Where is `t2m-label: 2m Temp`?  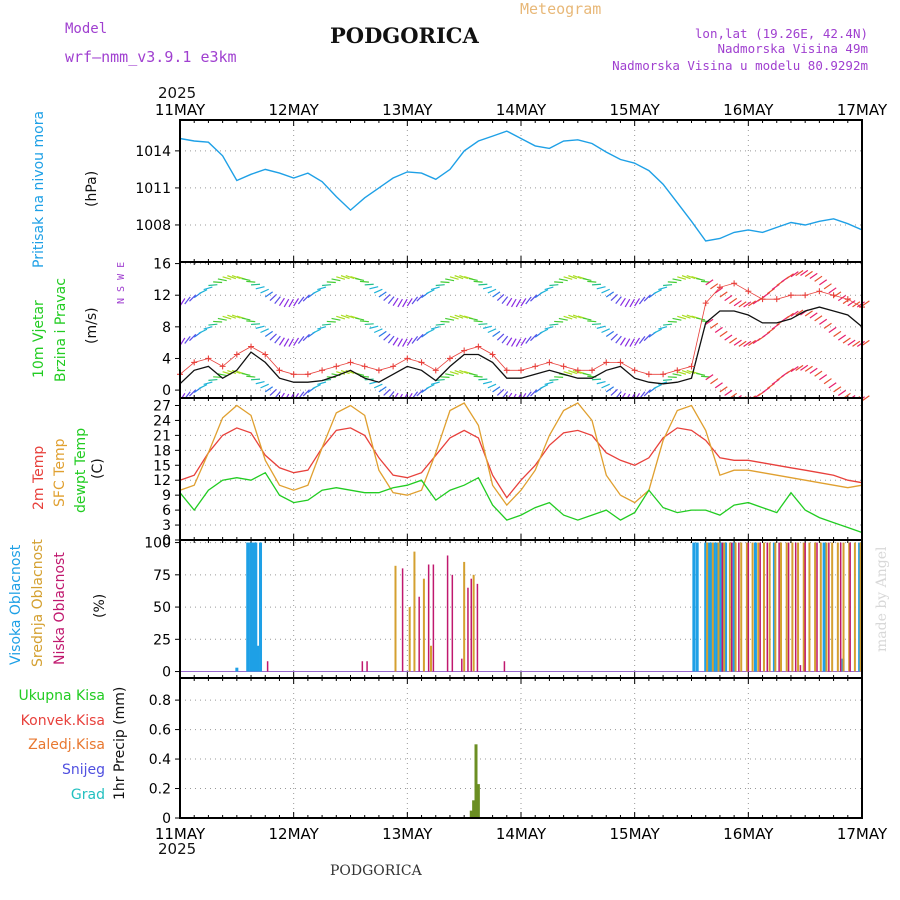 t2m-label: 2m Temp is located at coordinates (39, 478).